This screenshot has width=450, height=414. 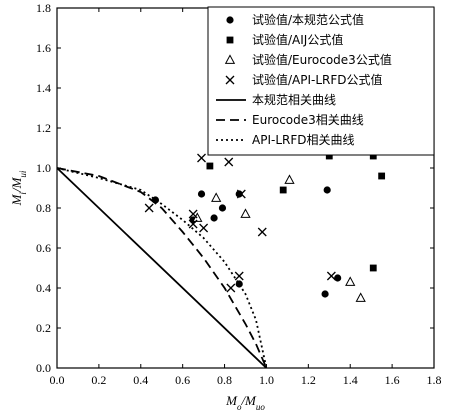 What do you see at coordinates (350, 380) in the screenshot?
I see `x-tick-label: 1.4` at bounding box center [350, 380].